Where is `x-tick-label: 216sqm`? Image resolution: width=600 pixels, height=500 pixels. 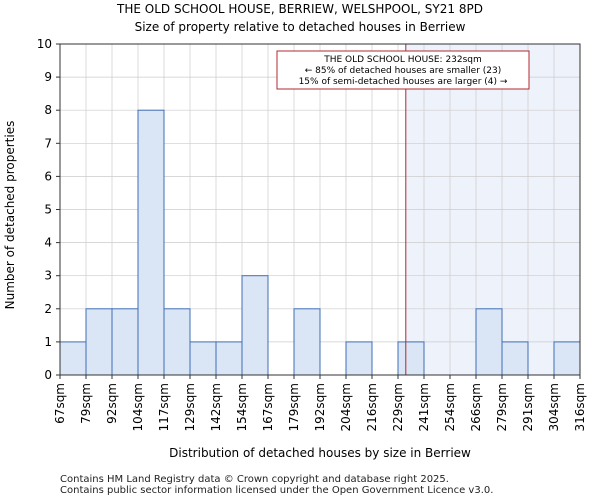 x-tick-label: 216sqm is located at coordinates (372, 407).